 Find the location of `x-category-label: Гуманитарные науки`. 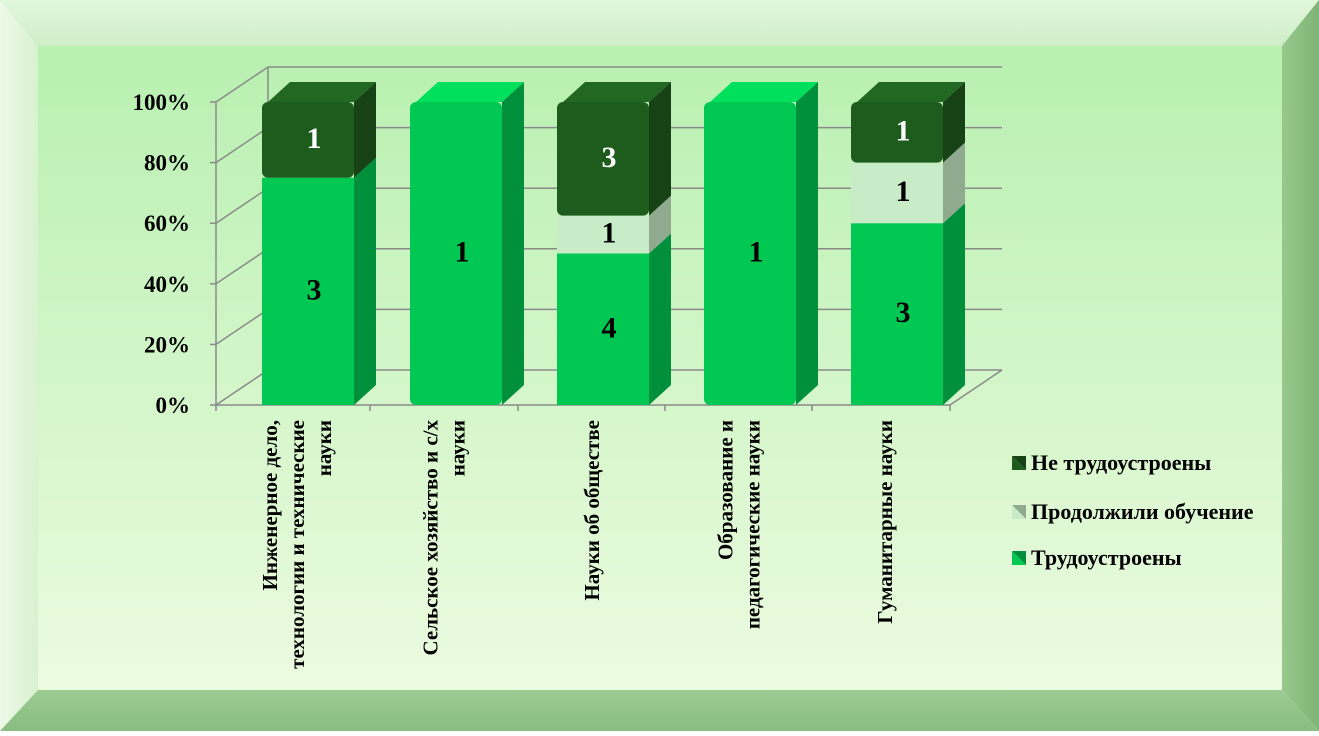

x-category-label: Гуманитарные науки is located at coordinates (885, 522).